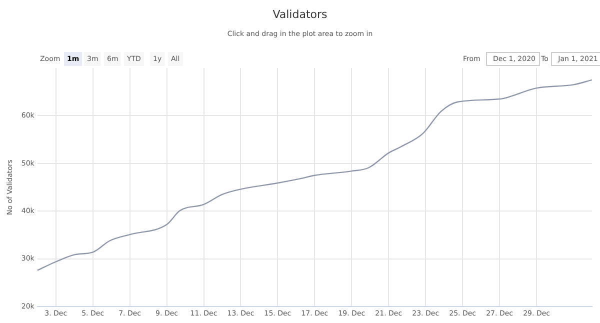 Image resolution: width=600 pixels, height=323 pixels. I want to click on chart-title: Validators, so click(300, 14).